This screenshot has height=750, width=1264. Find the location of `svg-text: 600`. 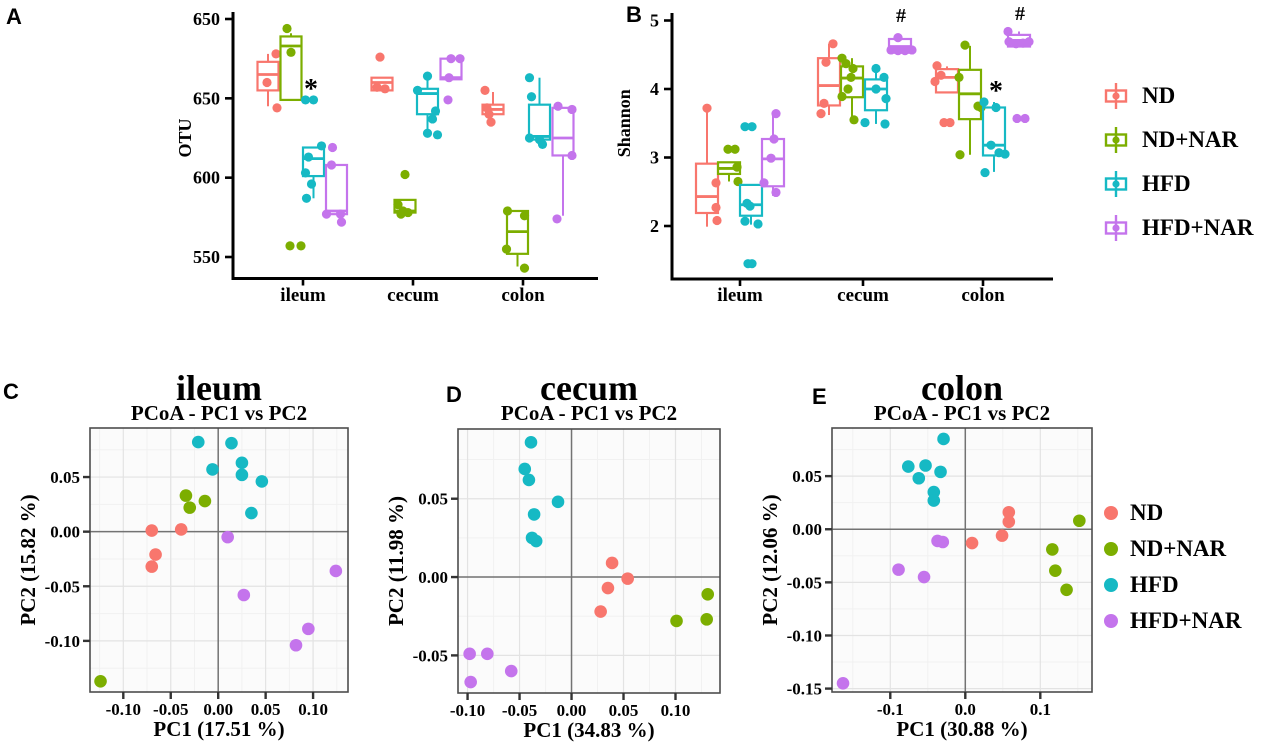

svg-text: 600 is located at coordinates (206, 178).